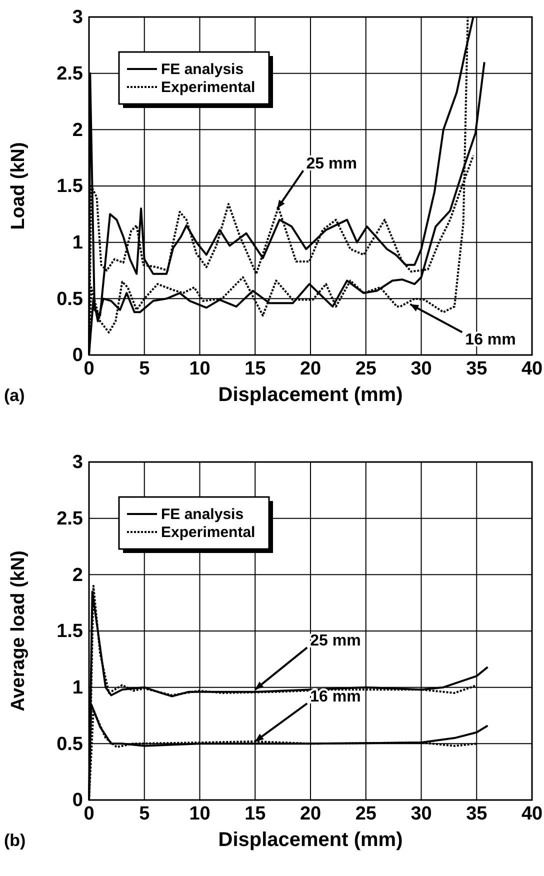 The width and height of the screenshot is (544, 876). What do you see at coordinates (335, 697) in the screenshot?
I see `annotation: 16 mm` at bounding box center [335, 697].